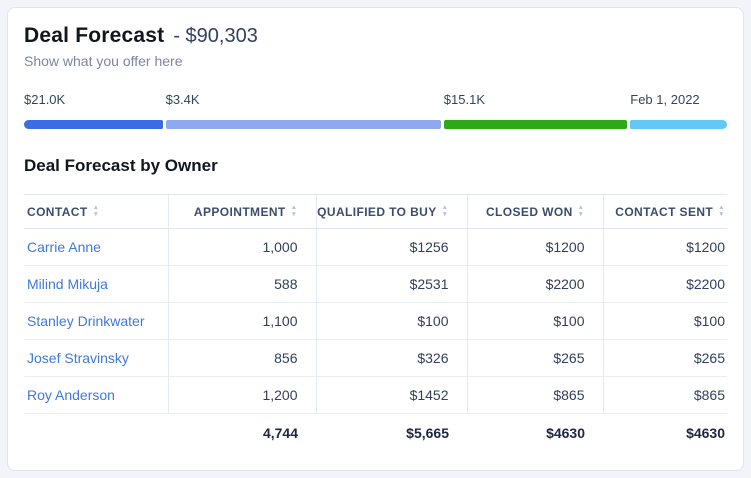 The height and width of the screenshot is (478, 751). What do you see at coordinates (93, 110) in the screenshot?
I see `funnel-segment: $21.0K` at bounding box center [93, 110].